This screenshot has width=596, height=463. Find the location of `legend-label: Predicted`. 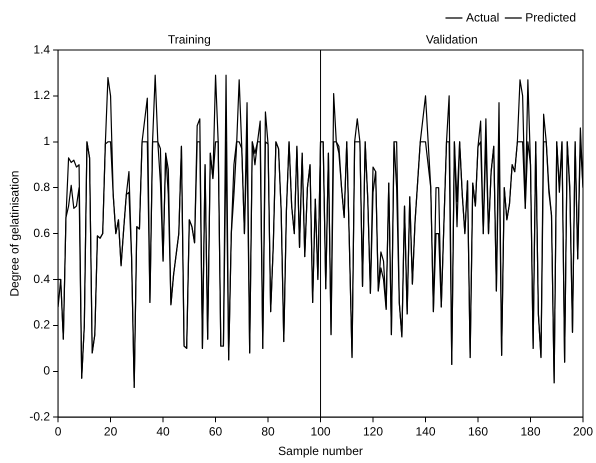

legend-label: Predicted is located at coordinates (550, 17).